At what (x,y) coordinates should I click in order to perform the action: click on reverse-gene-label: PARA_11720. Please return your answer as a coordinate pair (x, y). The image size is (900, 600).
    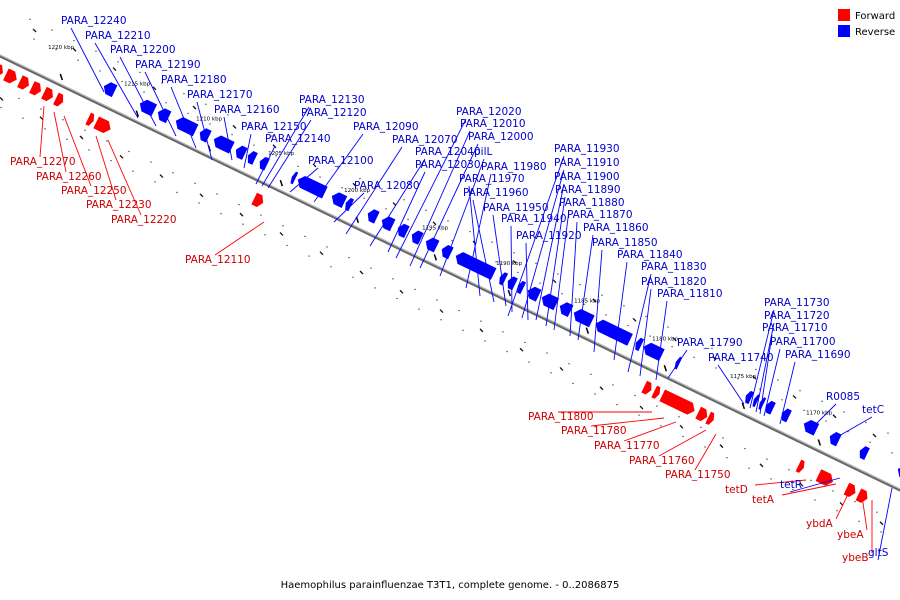
    Looking at the image, I should click on (797, 316).